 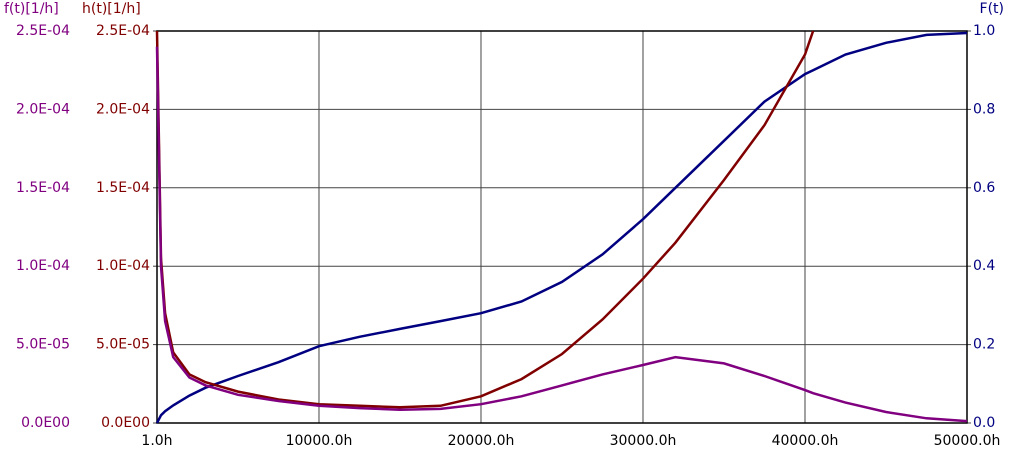 I want to click on F-tick-label: 0.2, so click(x=984, y=345).